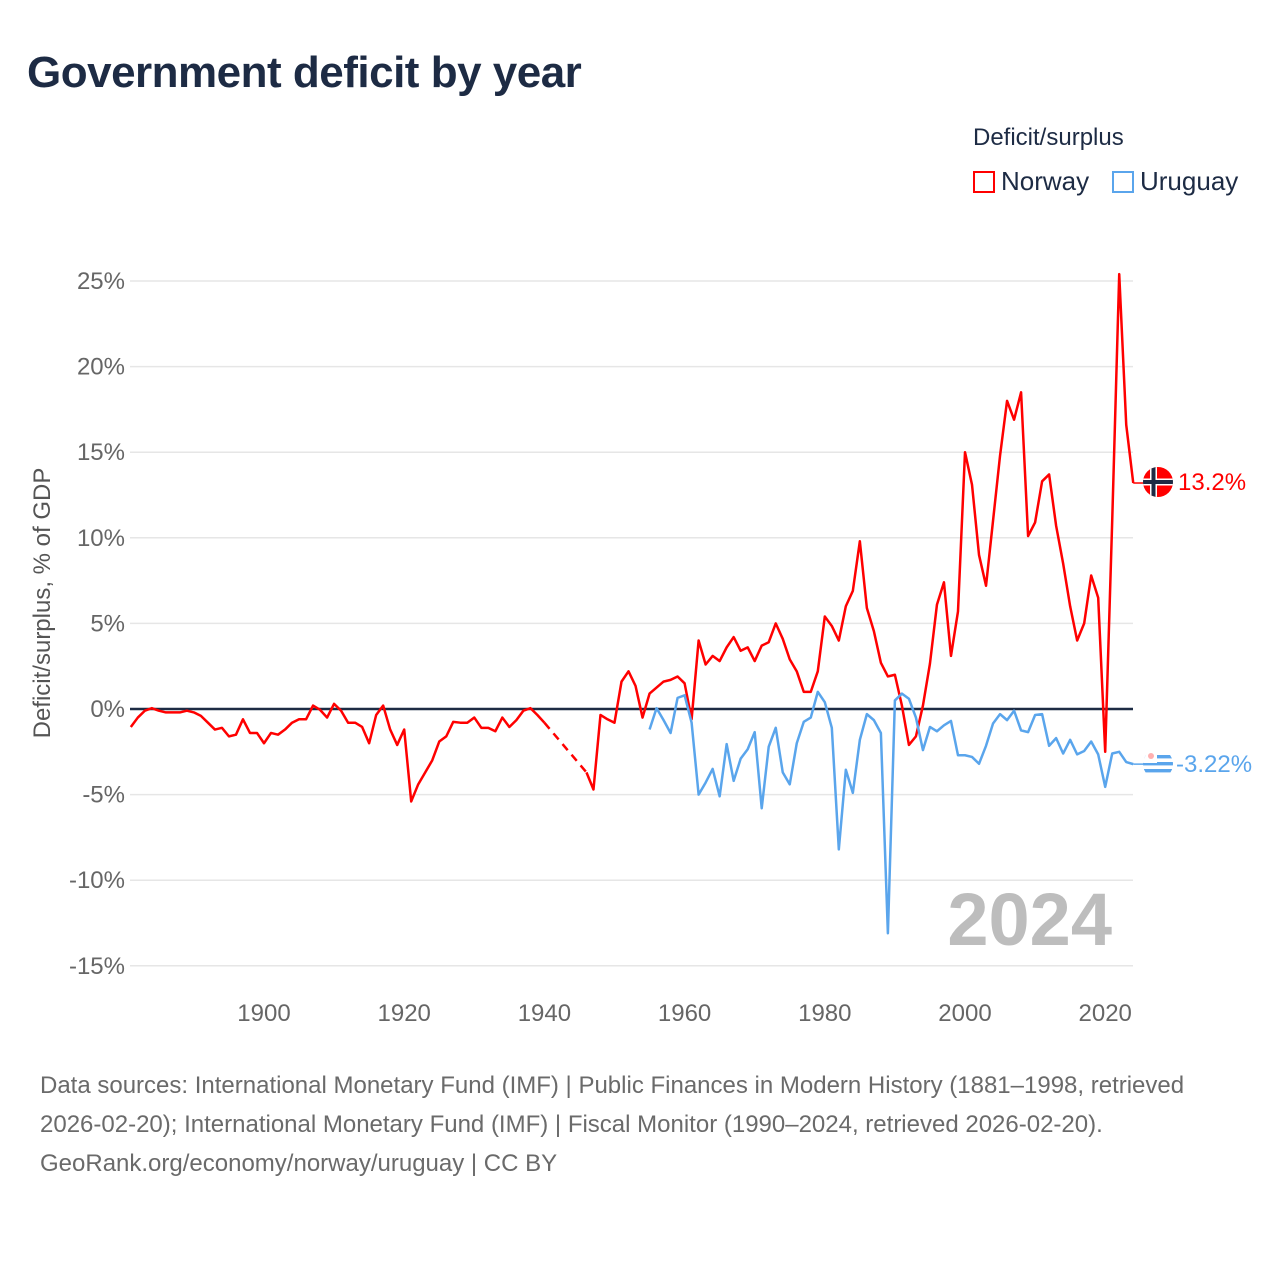 The image size is (1280, 1280). I want to click on y-tick-label: 5%, so click(107, 623).